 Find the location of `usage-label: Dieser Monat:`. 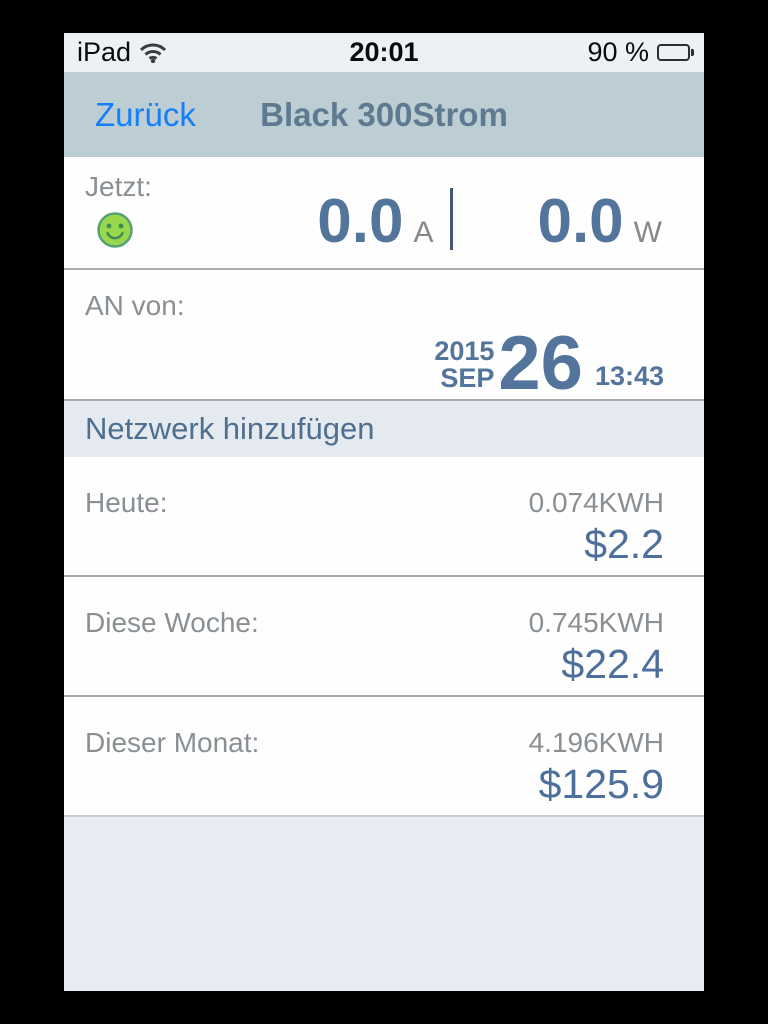

usage-label: Dieser Monat: is located at coordinates (172, 742).